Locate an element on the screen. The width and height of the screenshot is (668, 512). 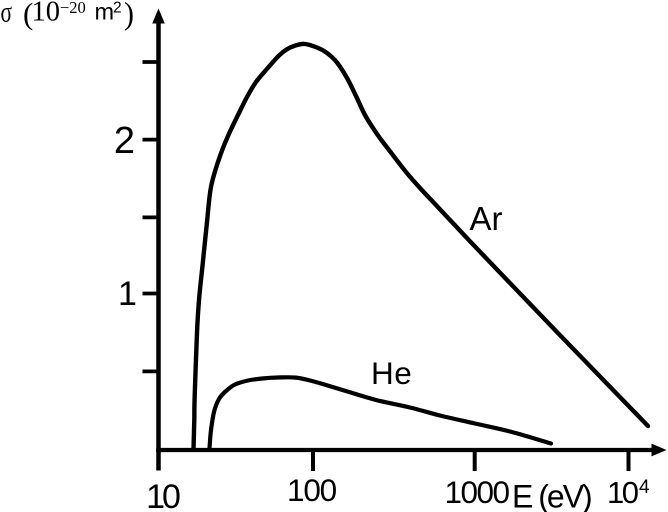
svg-text: 1000 is located at coordinates (476, 492).